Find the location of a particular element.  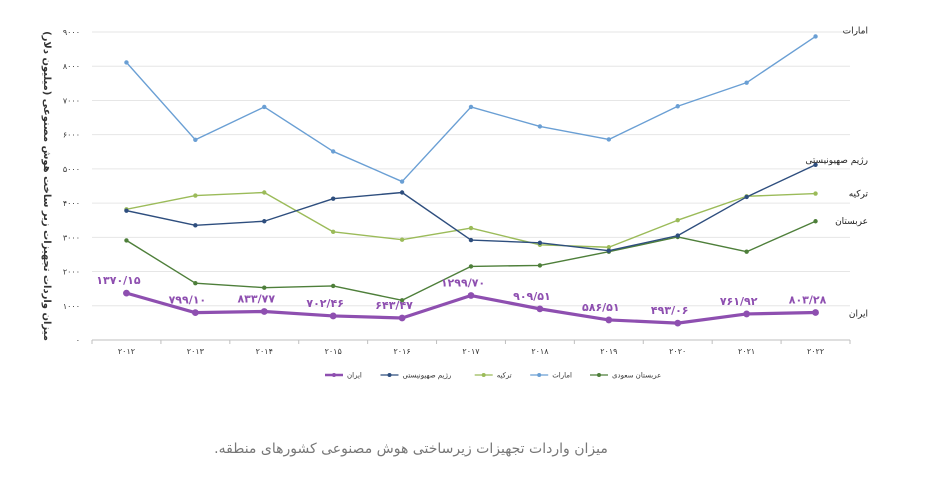

x-tick-label: ۲۰۲۲ is located at coordinates (815, 351).